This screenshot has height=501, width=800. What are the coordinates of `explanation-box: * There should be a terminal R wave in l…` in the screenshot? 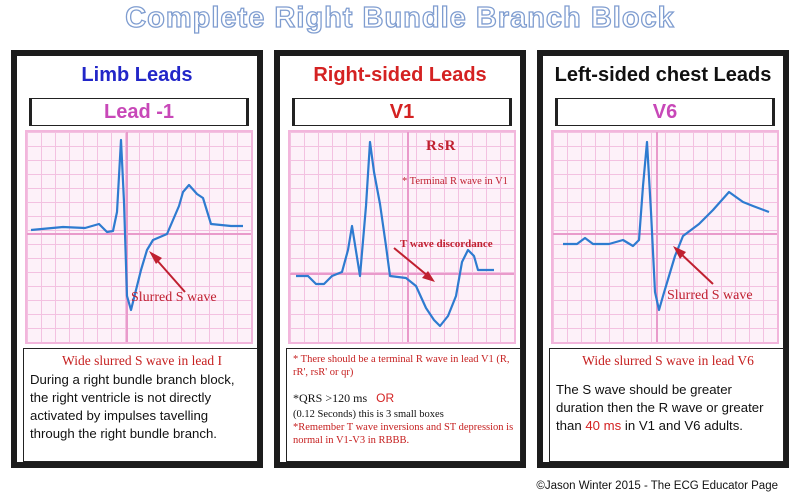 It's located at (403, 405).